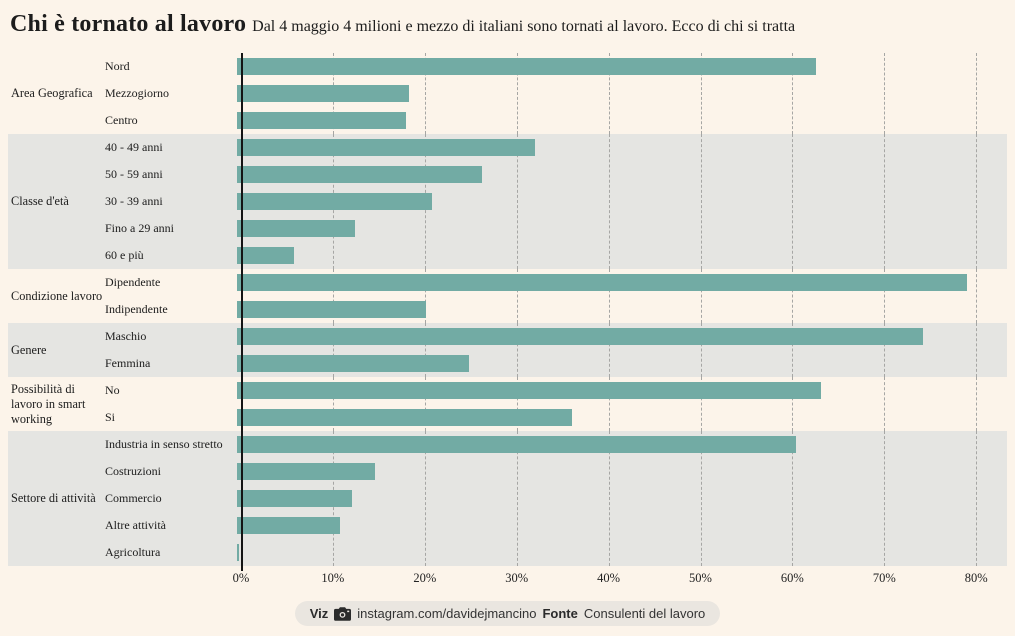 The image size is (1015, 636). What do you see at coordinates (556, 525) in the screenshot?
I see `bar-row: Altre attività` at bounding box center [556, 525].